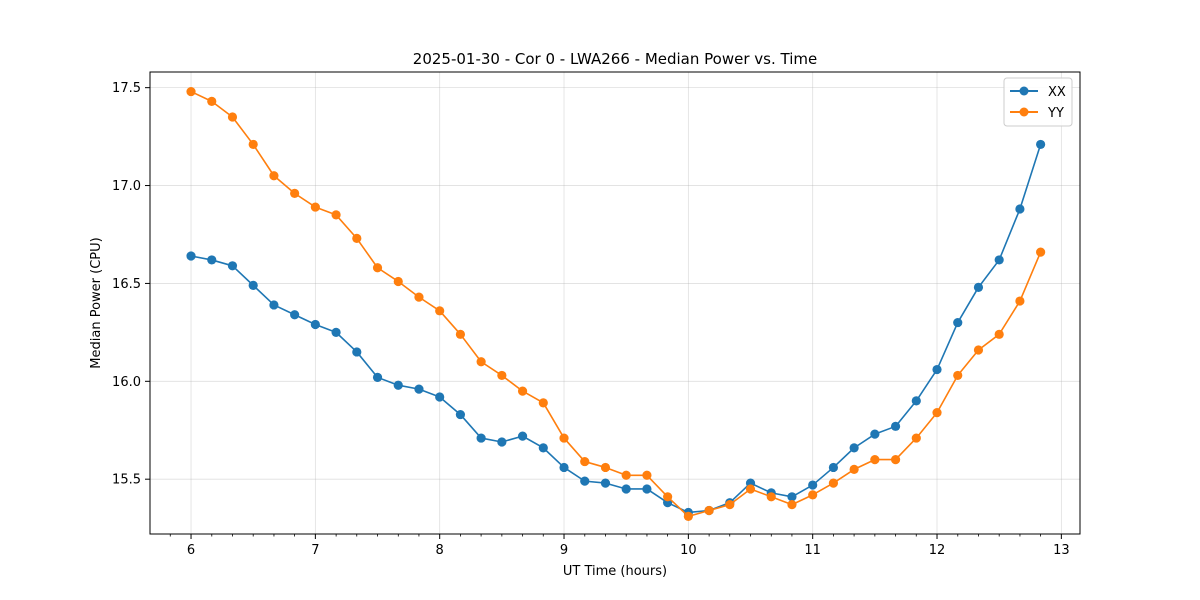 This screenshot has width=1200, height=600. I want to click on legend: XX YY, so click(1038, 102).